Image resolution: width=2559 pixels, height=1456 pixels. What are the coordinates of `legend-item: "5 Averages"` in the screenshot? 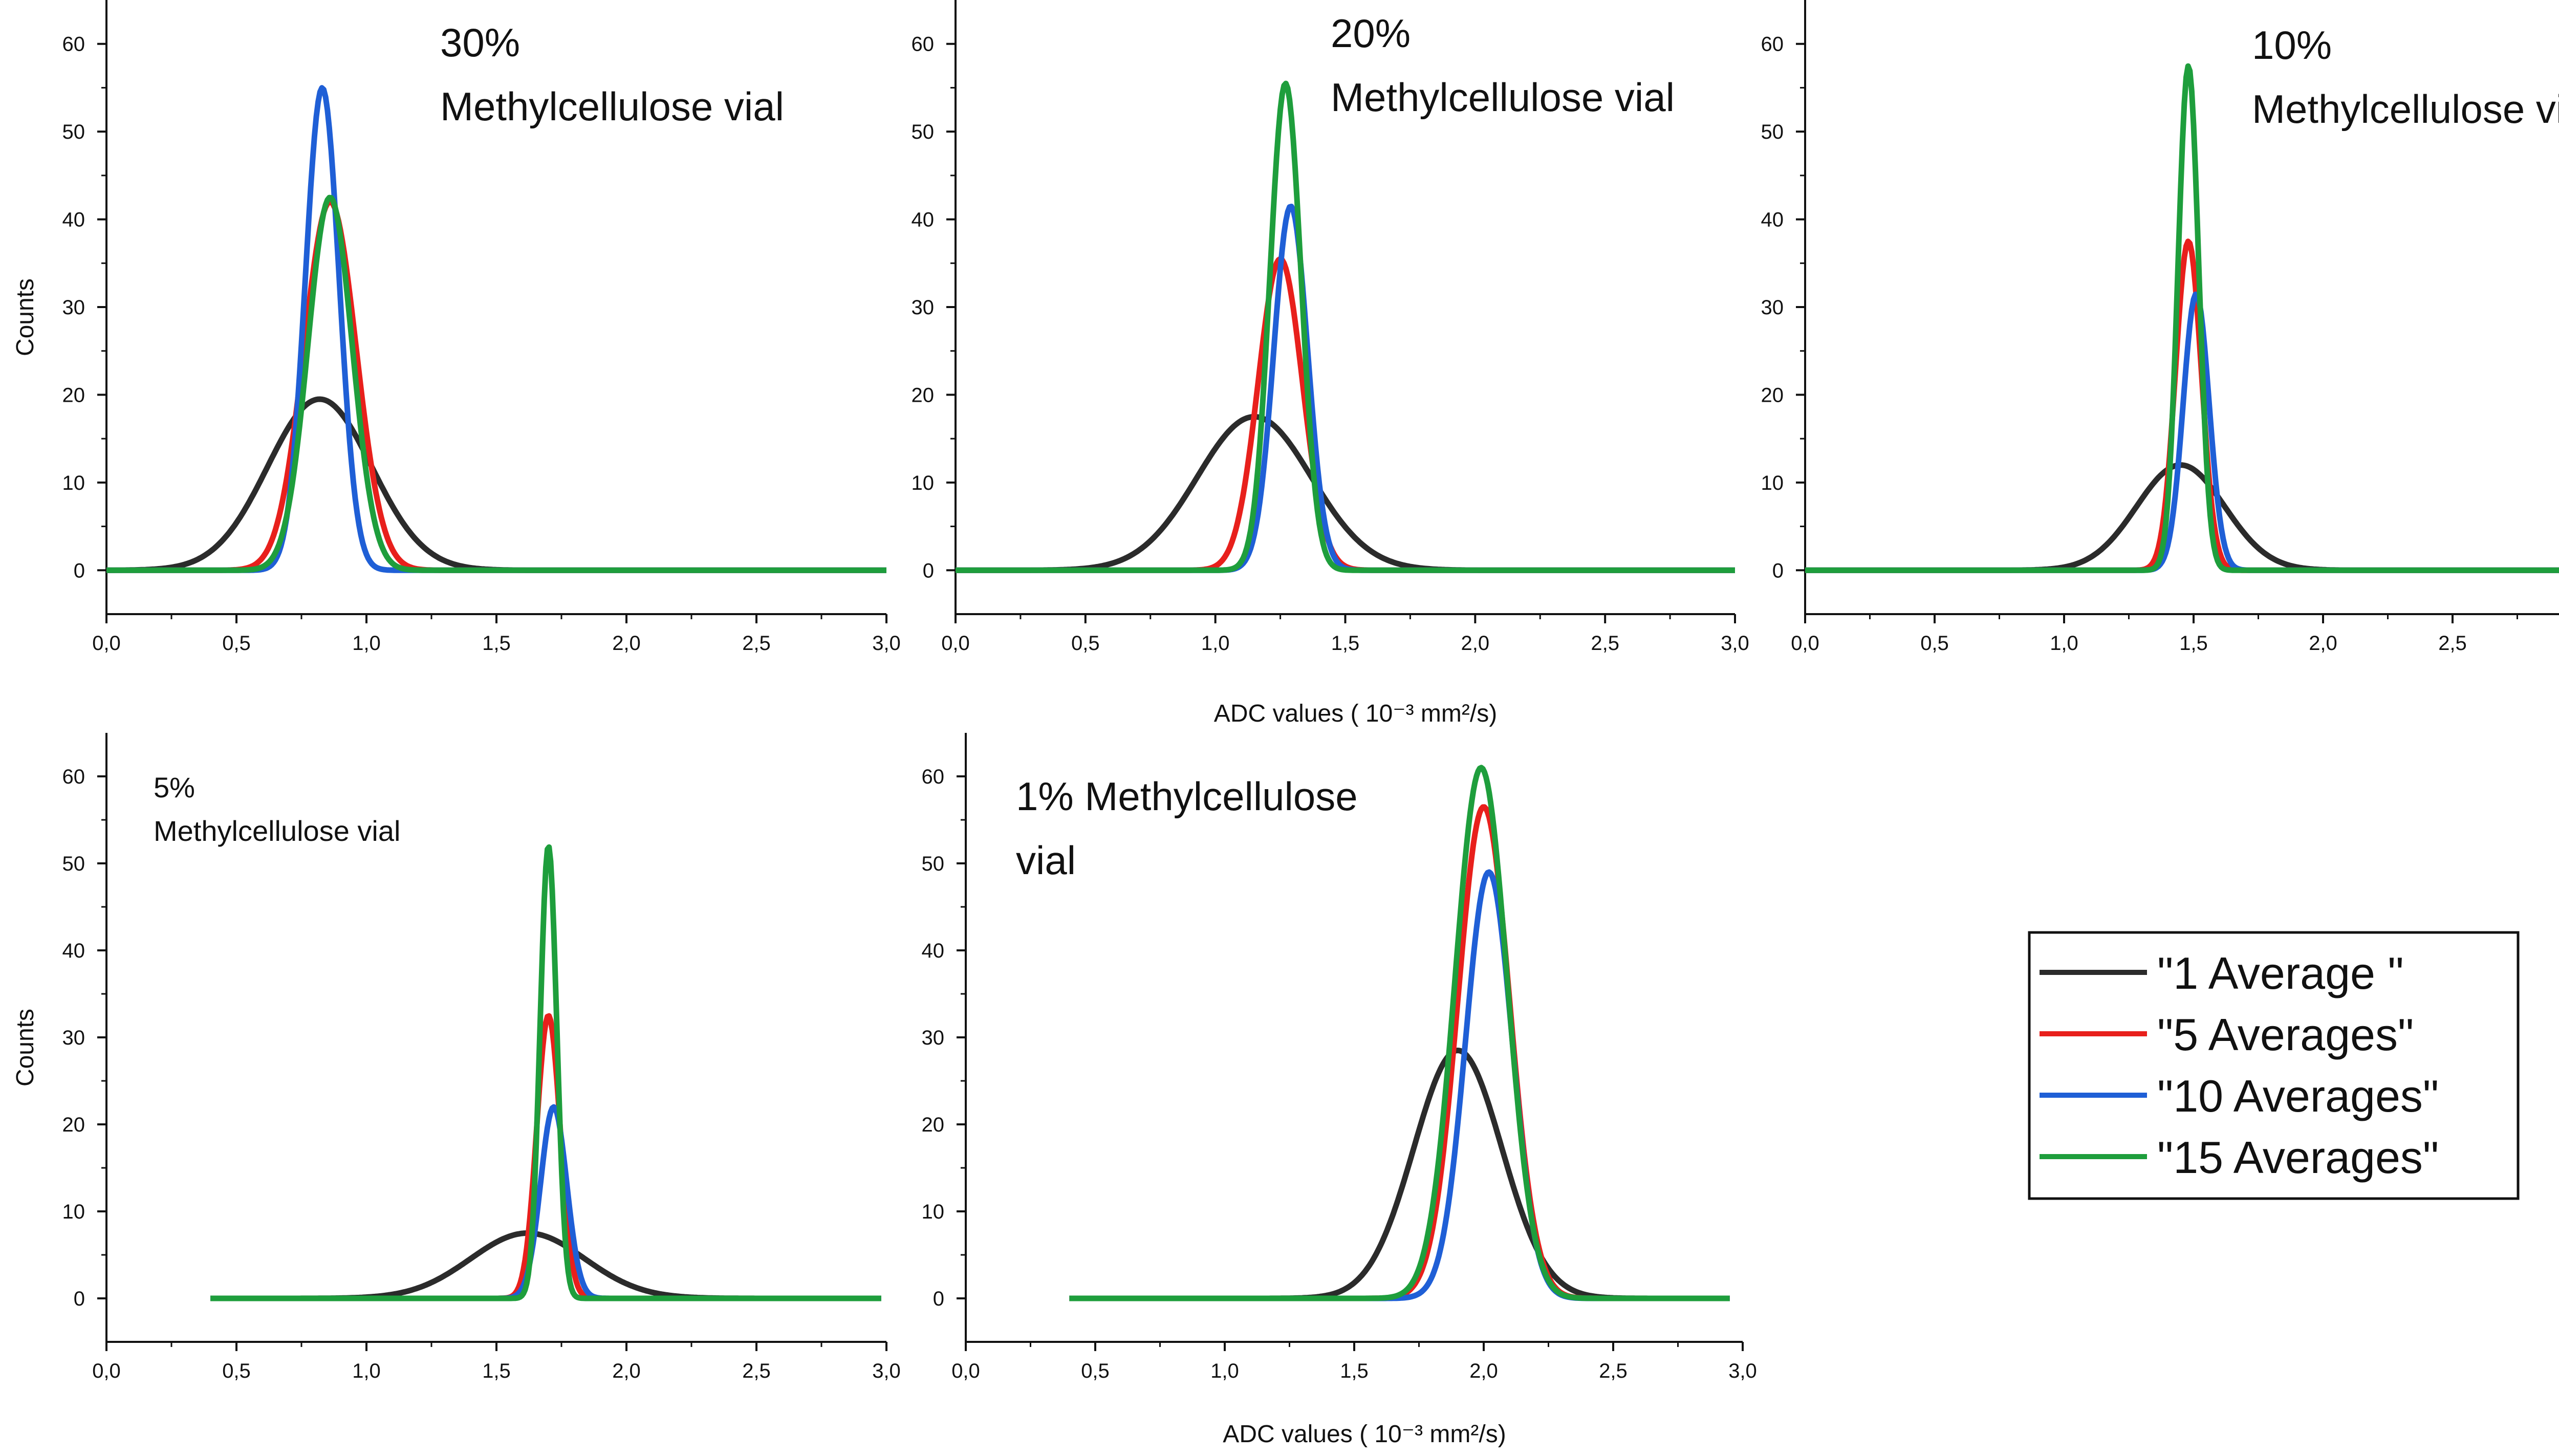 It's located at (2227, 1034).